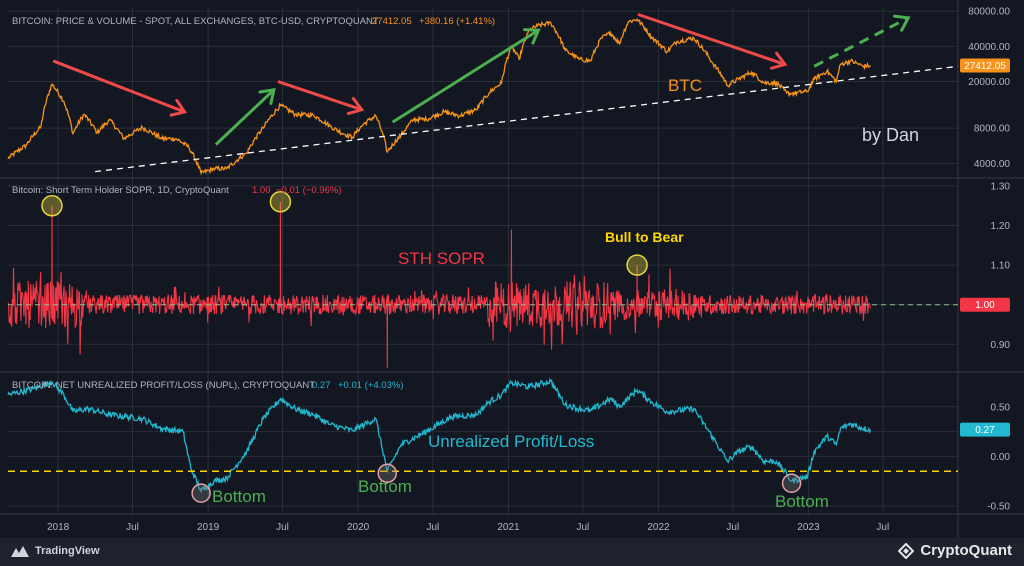 The image size is (1024, 566). What do you see at coordinates (802, 501) in the screenshot?
I see `bottom-label-2022: Bottom` at bounding box center [802, 501].